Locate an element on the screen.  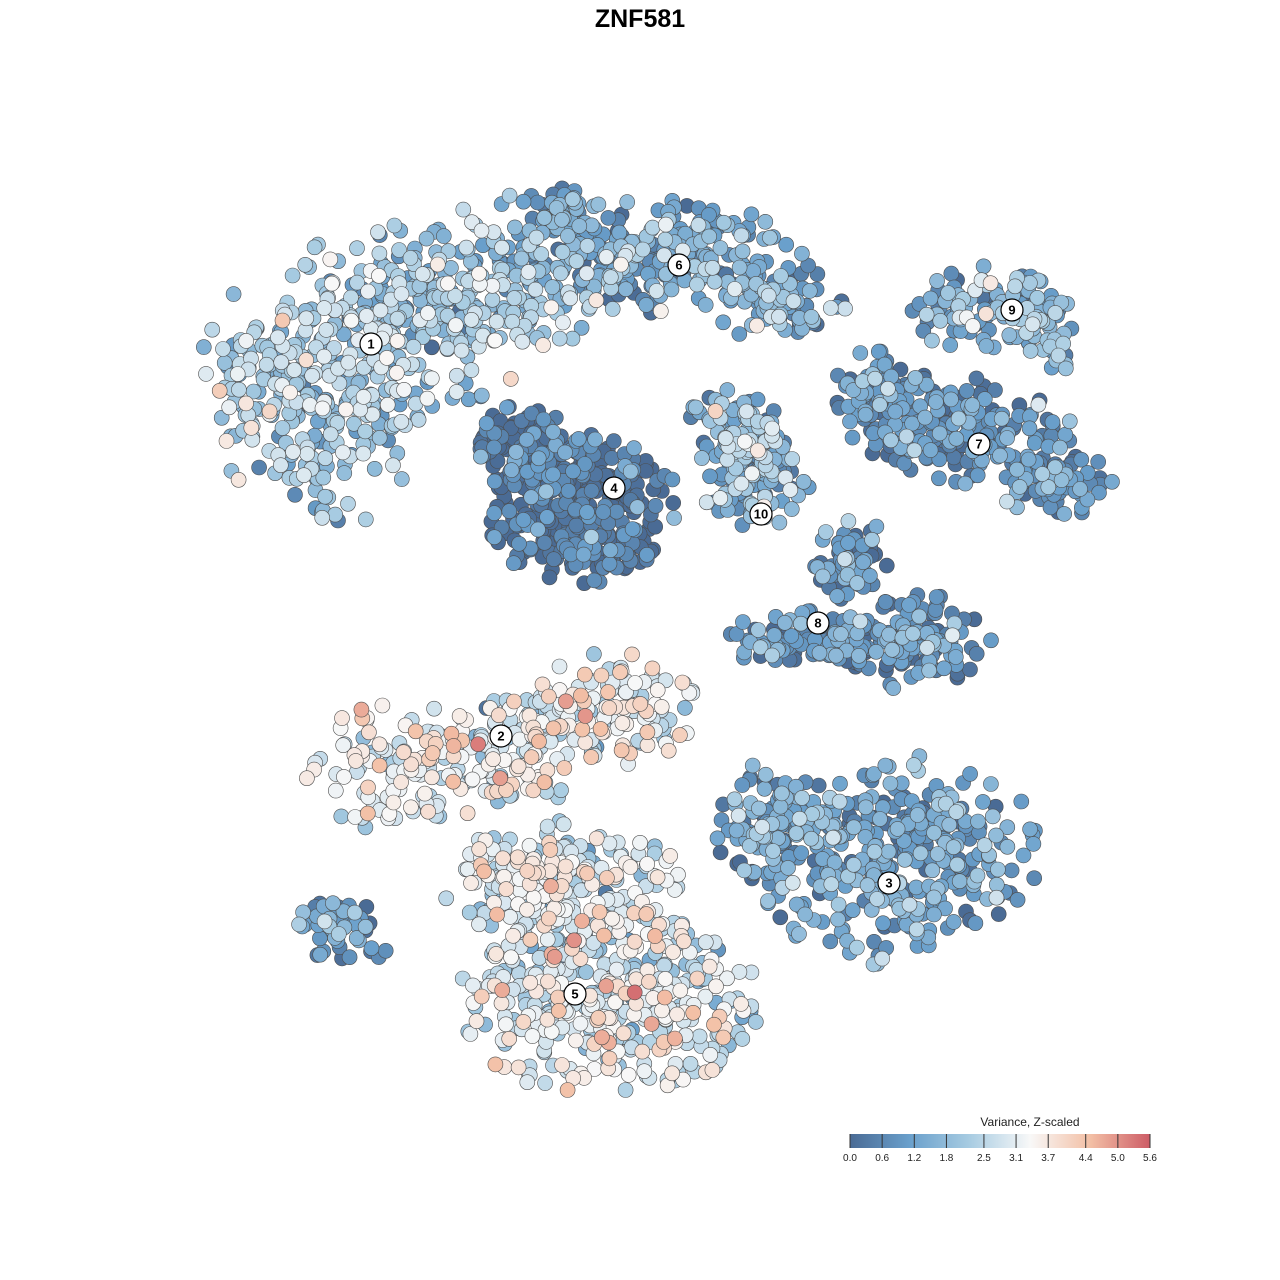
colorbar-tick-label: 1.2 is located at coordinates (914, 1158).